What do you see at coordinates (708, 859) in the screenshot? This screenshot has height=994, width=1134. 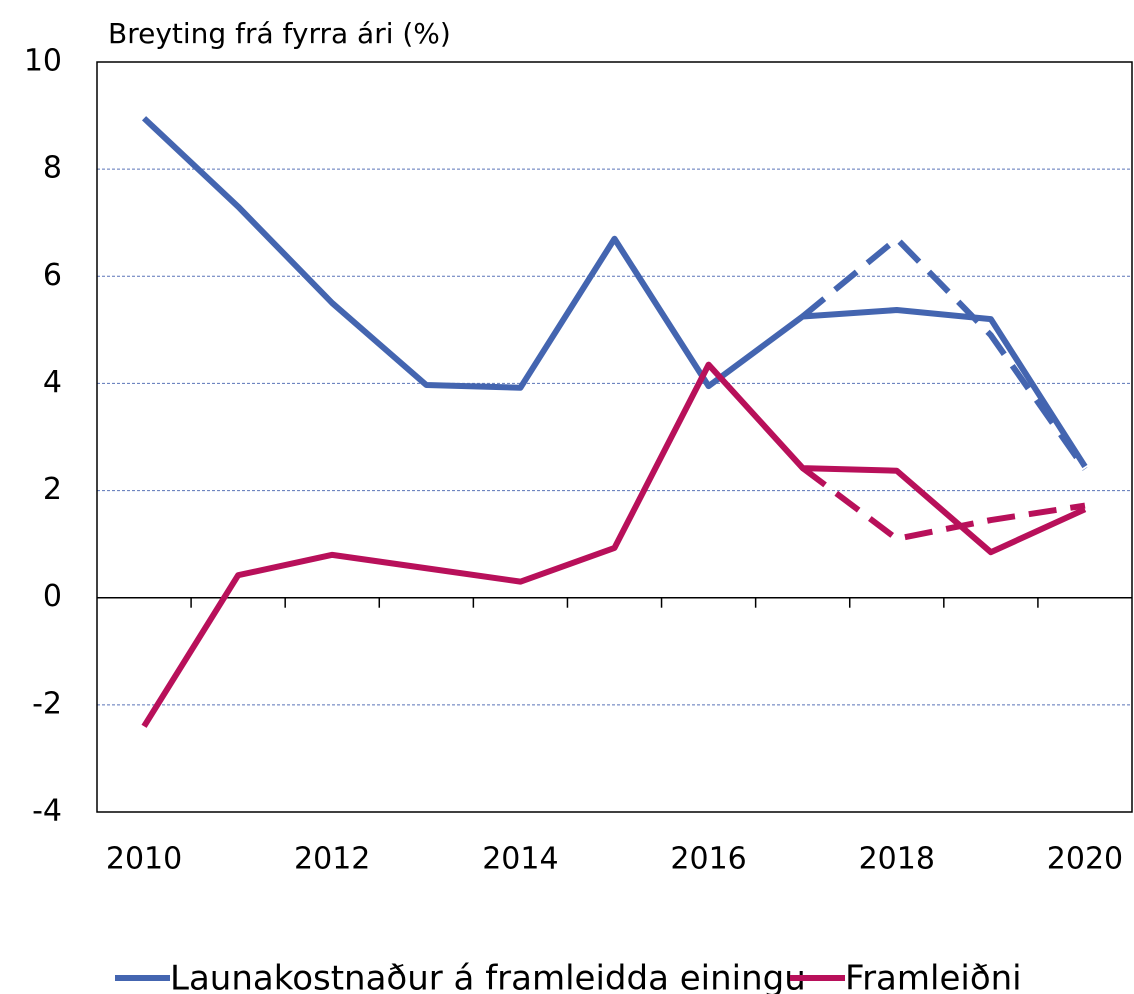 I see `x-tick-label: 2016` at bounding box center [708, 859].